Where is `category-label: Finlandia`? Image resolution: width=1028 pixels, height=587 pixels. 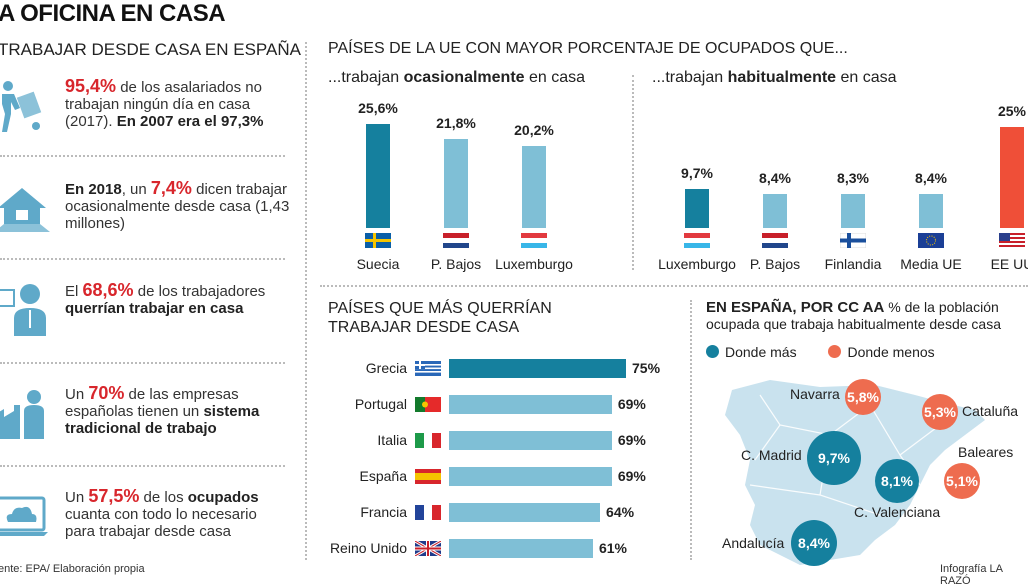
category-label: Finlandia is located at coordinates (853, 264).